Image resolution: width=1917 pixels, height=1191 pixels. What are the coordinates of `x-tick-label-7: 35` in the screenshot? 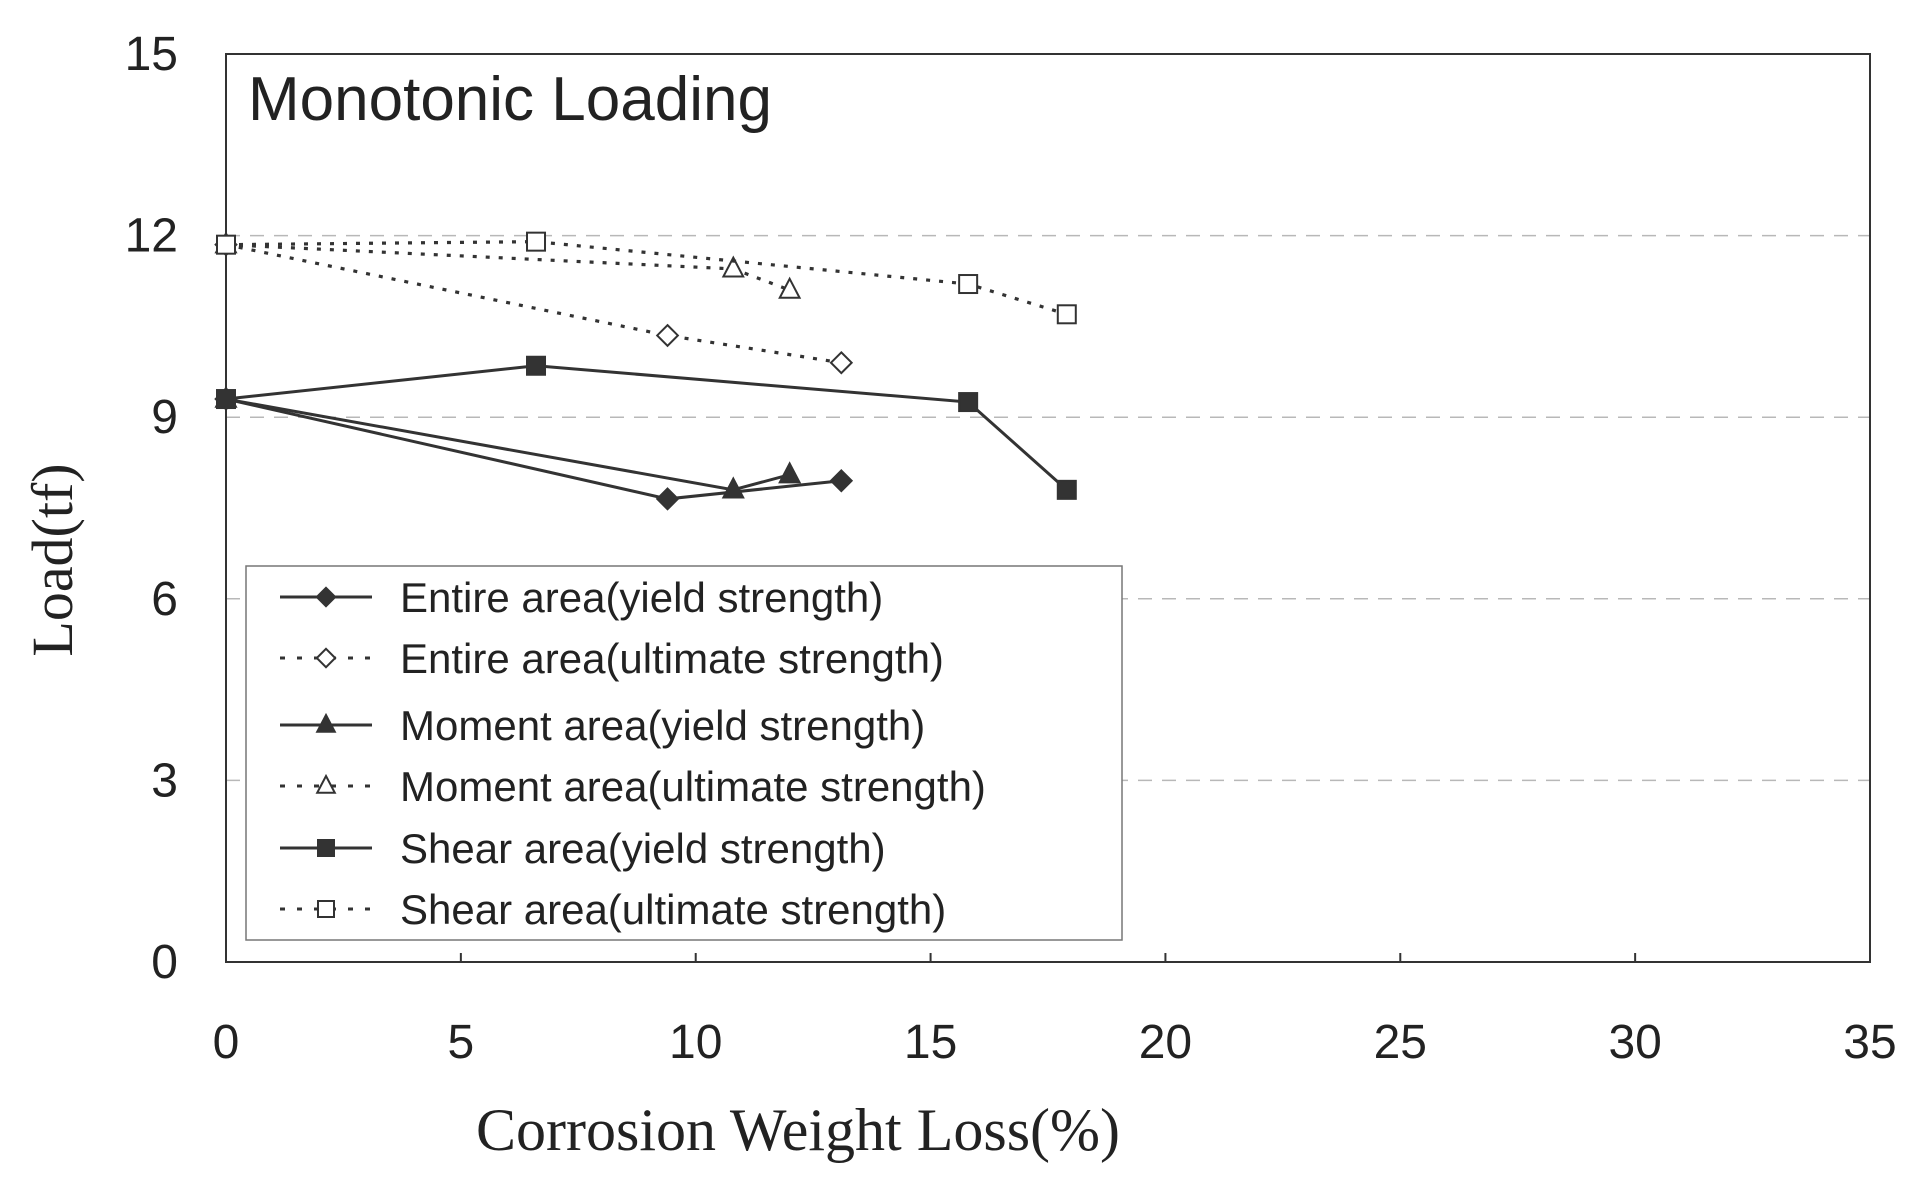 It's located at (1869, 1042).